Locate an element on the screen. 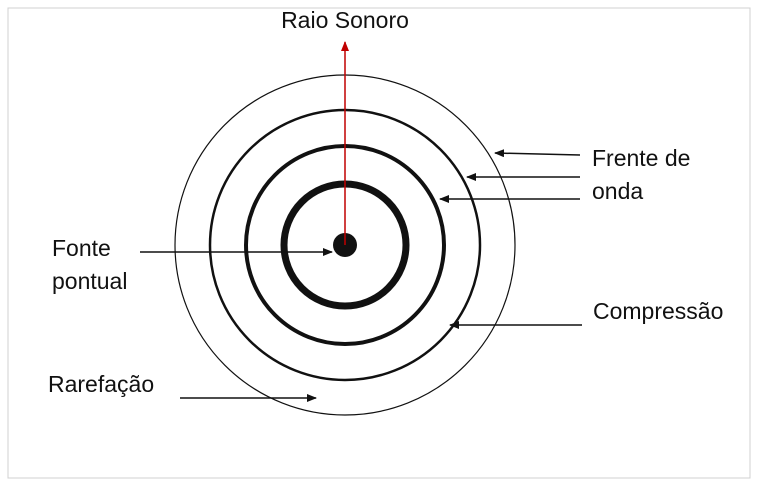 The image size is (759, 484). arrow is located at coordinates (537, 153).